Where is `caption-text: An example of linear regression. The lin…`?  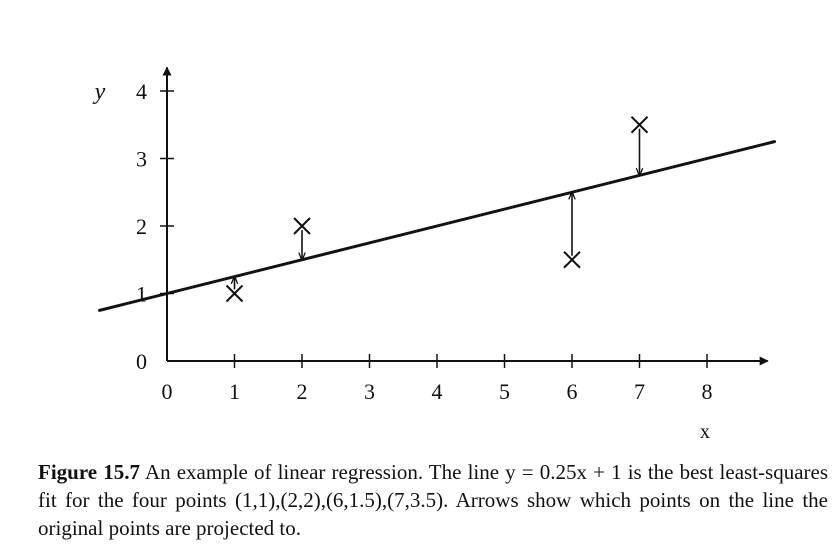
caption-text: An example of linear regression. The lin… is located at coordinates (433, 500).